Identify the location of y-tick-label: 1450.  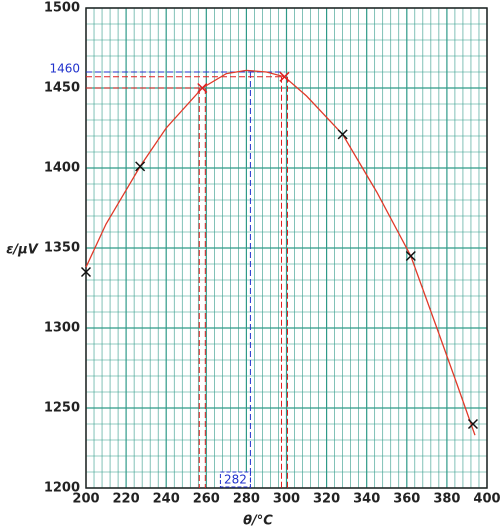
(62, 88).